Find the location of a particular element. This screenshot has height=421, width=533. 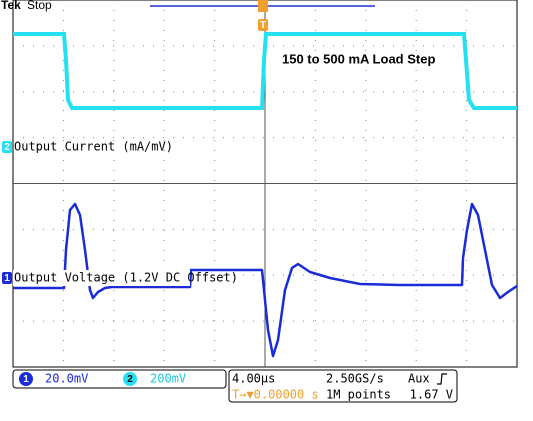

trigger-position: T→▼0.00000 s is located at coordinates (275, 395).